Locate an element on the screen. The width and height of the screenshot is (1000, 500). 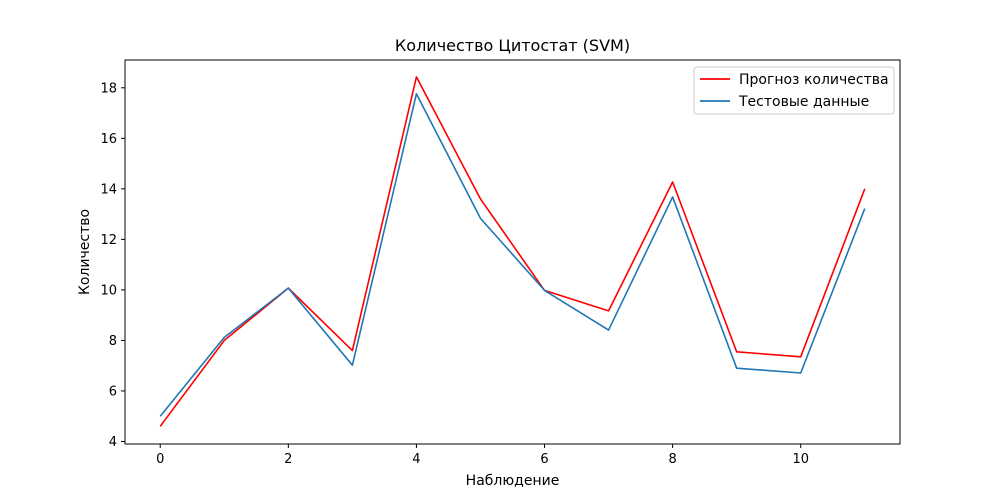
y-tick-label: 4 is located at coordinates (113, 442).